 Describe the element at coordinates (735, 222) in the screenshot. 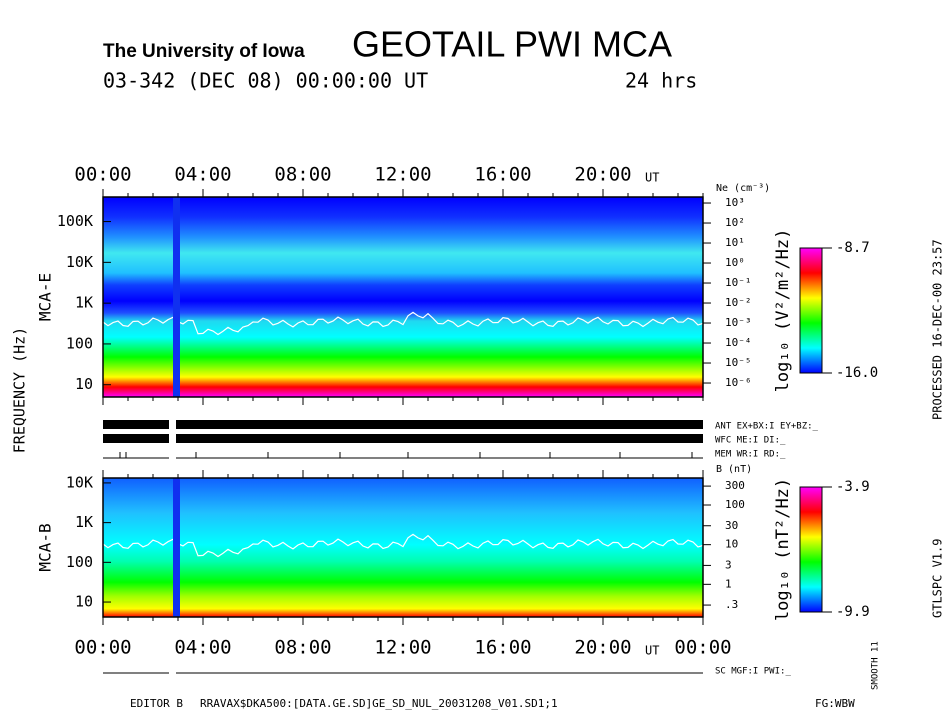

I see `y2-tick-label: 10²` at that location.